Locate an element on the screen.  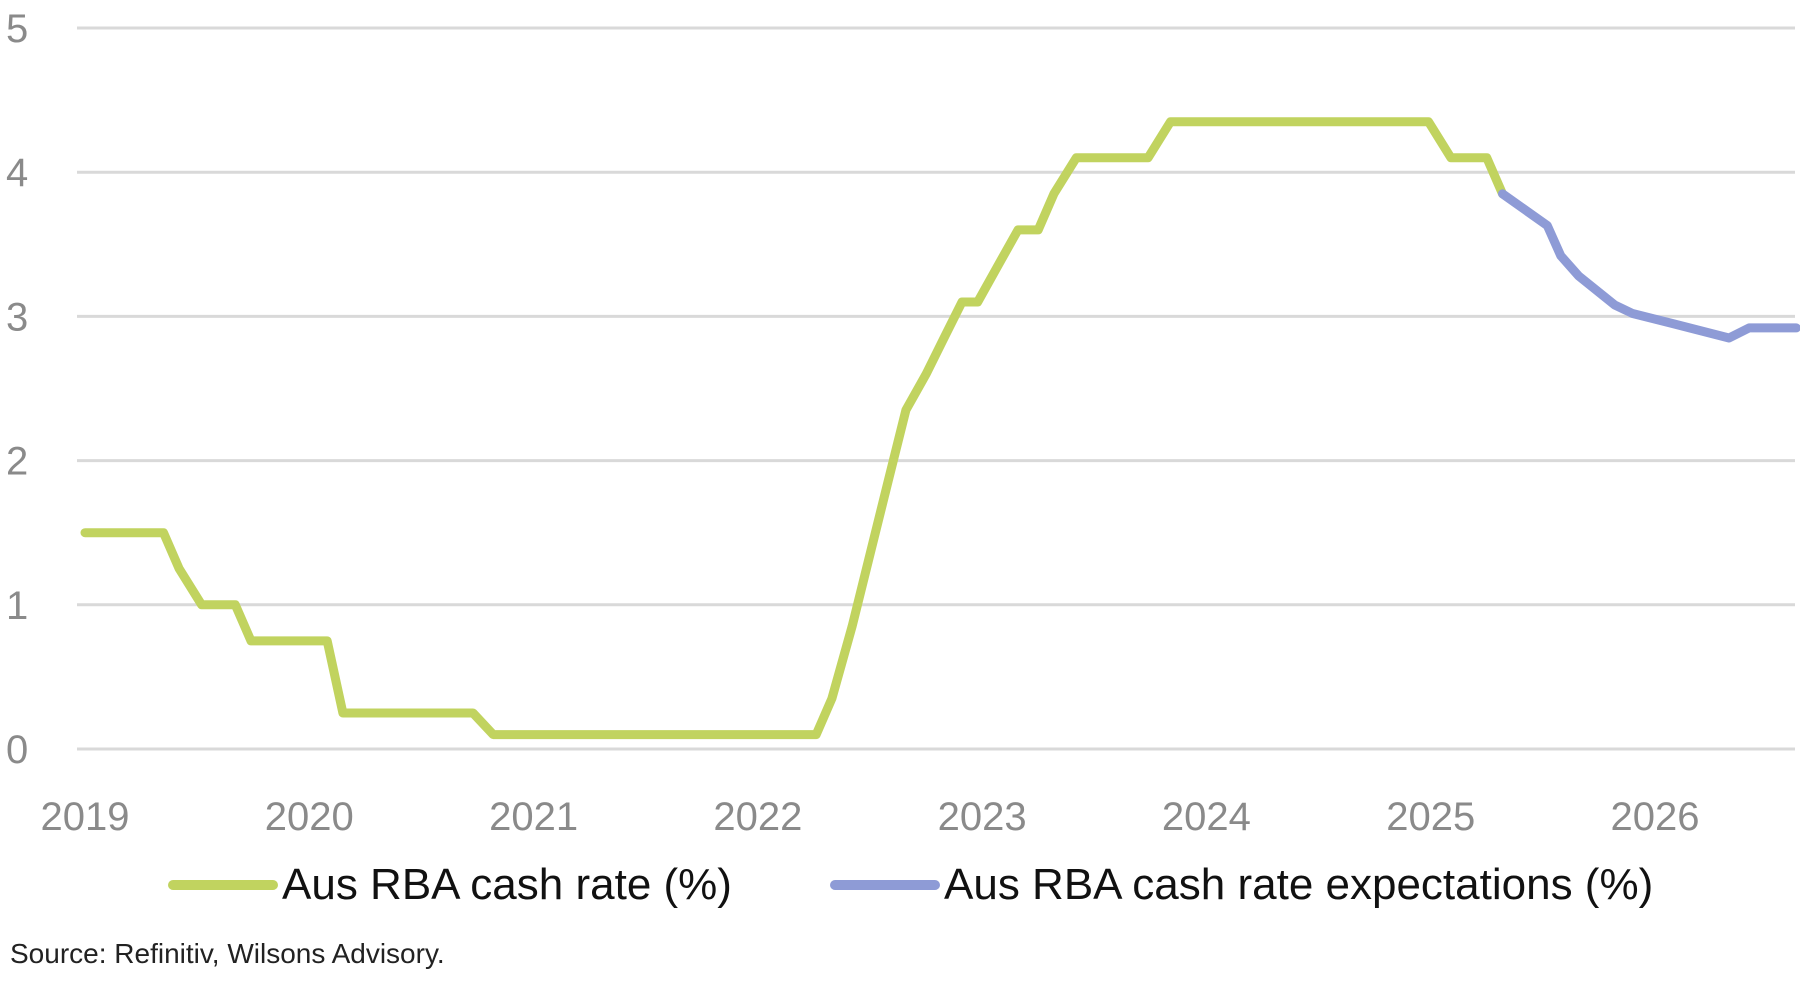
series-line-expectations is located at coordinates (1649, 266).